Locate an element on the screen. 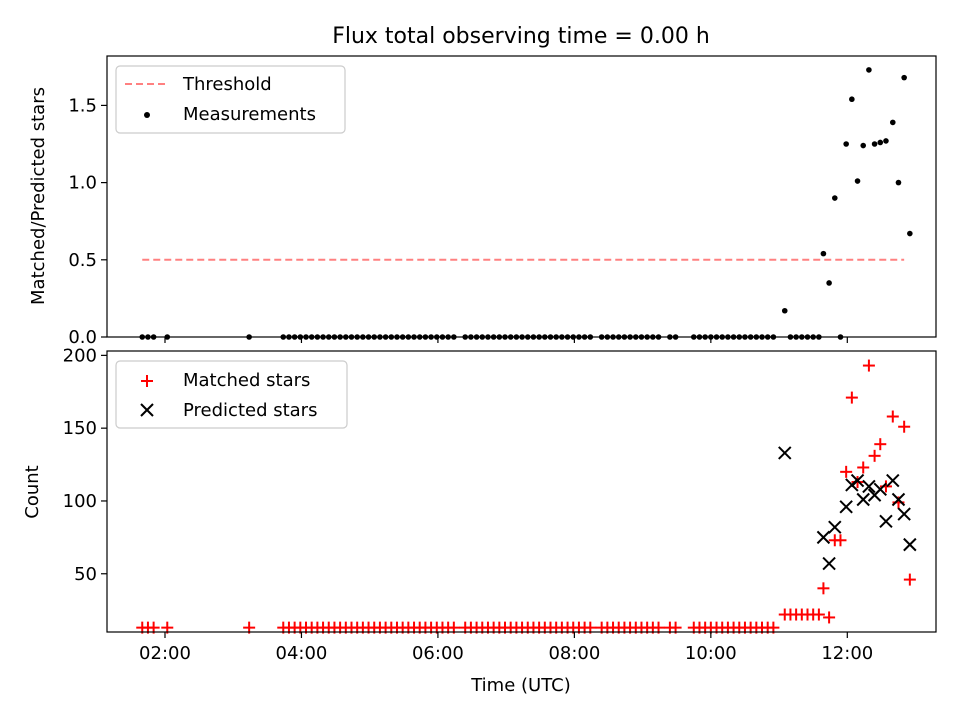 This screenshot has width=960, height=720. bottom-y-tick-label: 100 is located at coordinates (80, 501).